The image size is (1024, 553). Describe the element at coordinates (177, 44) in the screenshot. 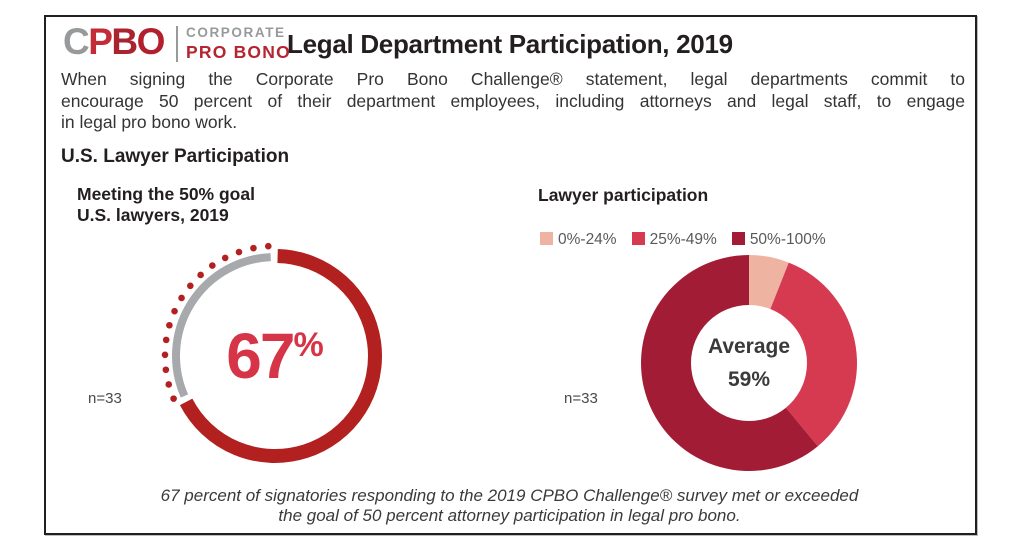

I see `logo-divider` at that location.